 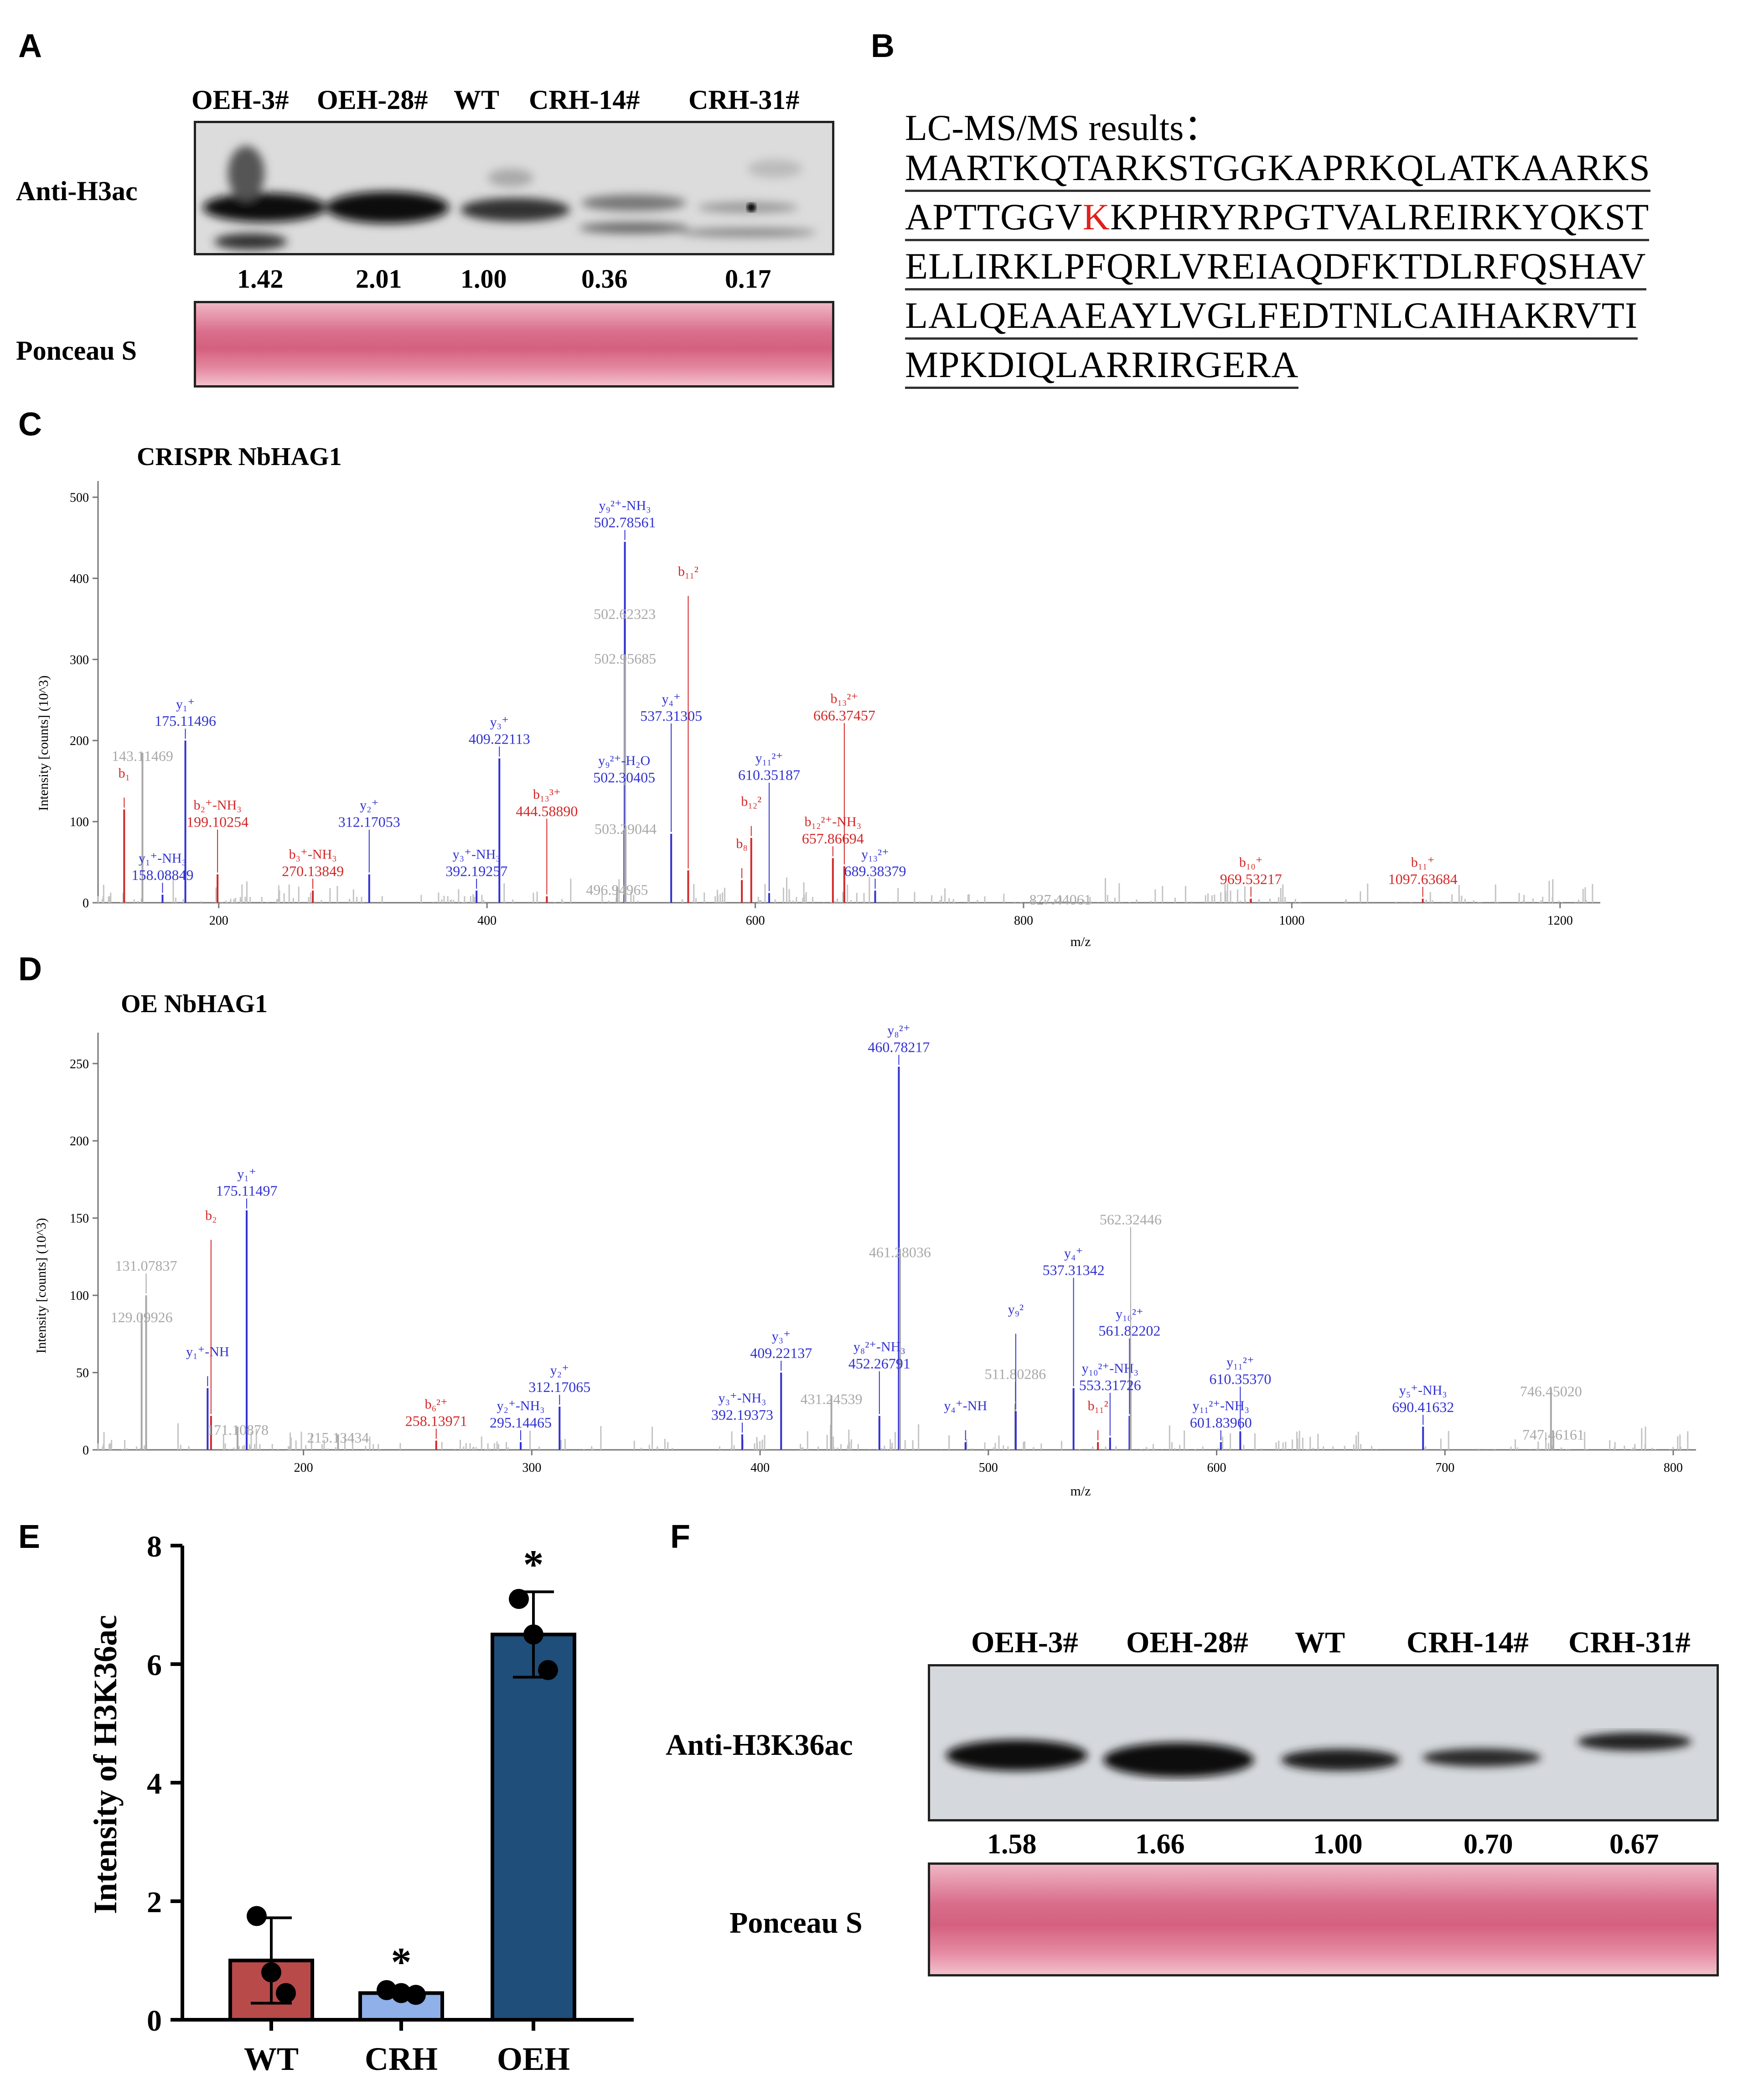 I want to click on y-axis-label: Intensity of H3K36ac, so click(x=106, y=1764).